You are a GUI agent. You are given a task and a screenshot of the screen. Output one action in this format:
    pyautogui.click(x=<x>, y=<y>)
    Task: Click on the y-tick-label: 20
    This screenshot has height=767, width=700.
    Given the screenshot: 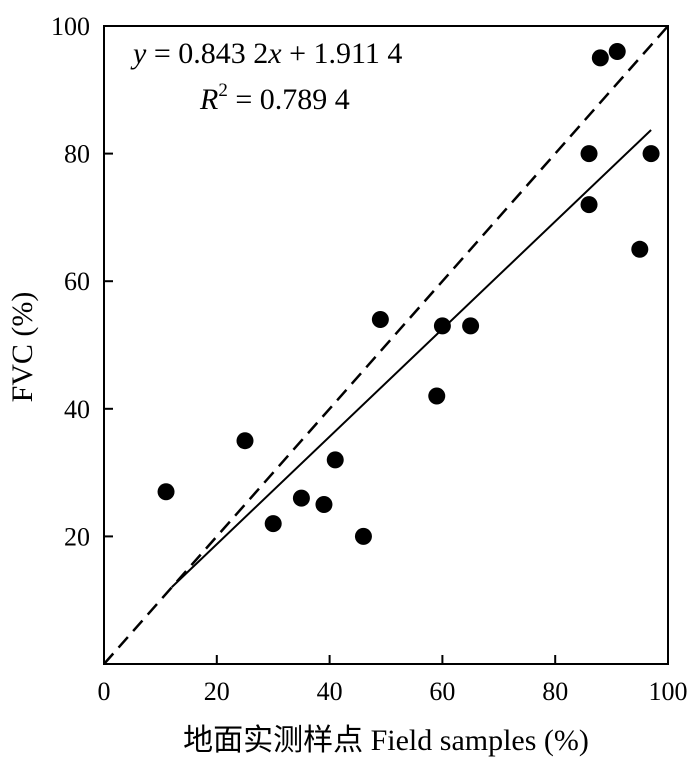 What is the action you would take?
    pyautogui.click(x=77, y=536)
    